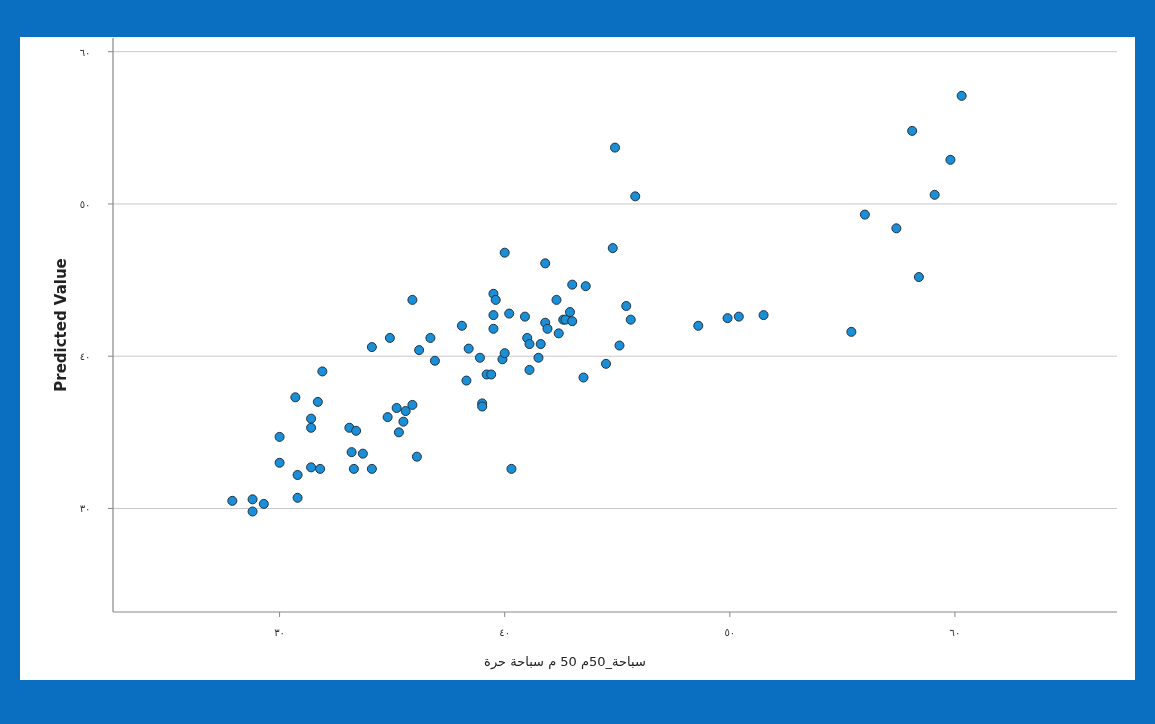 This screenshot has height=724, width=1155. I want to click on y-axis-title: Predicted Value, so click(61, 325).